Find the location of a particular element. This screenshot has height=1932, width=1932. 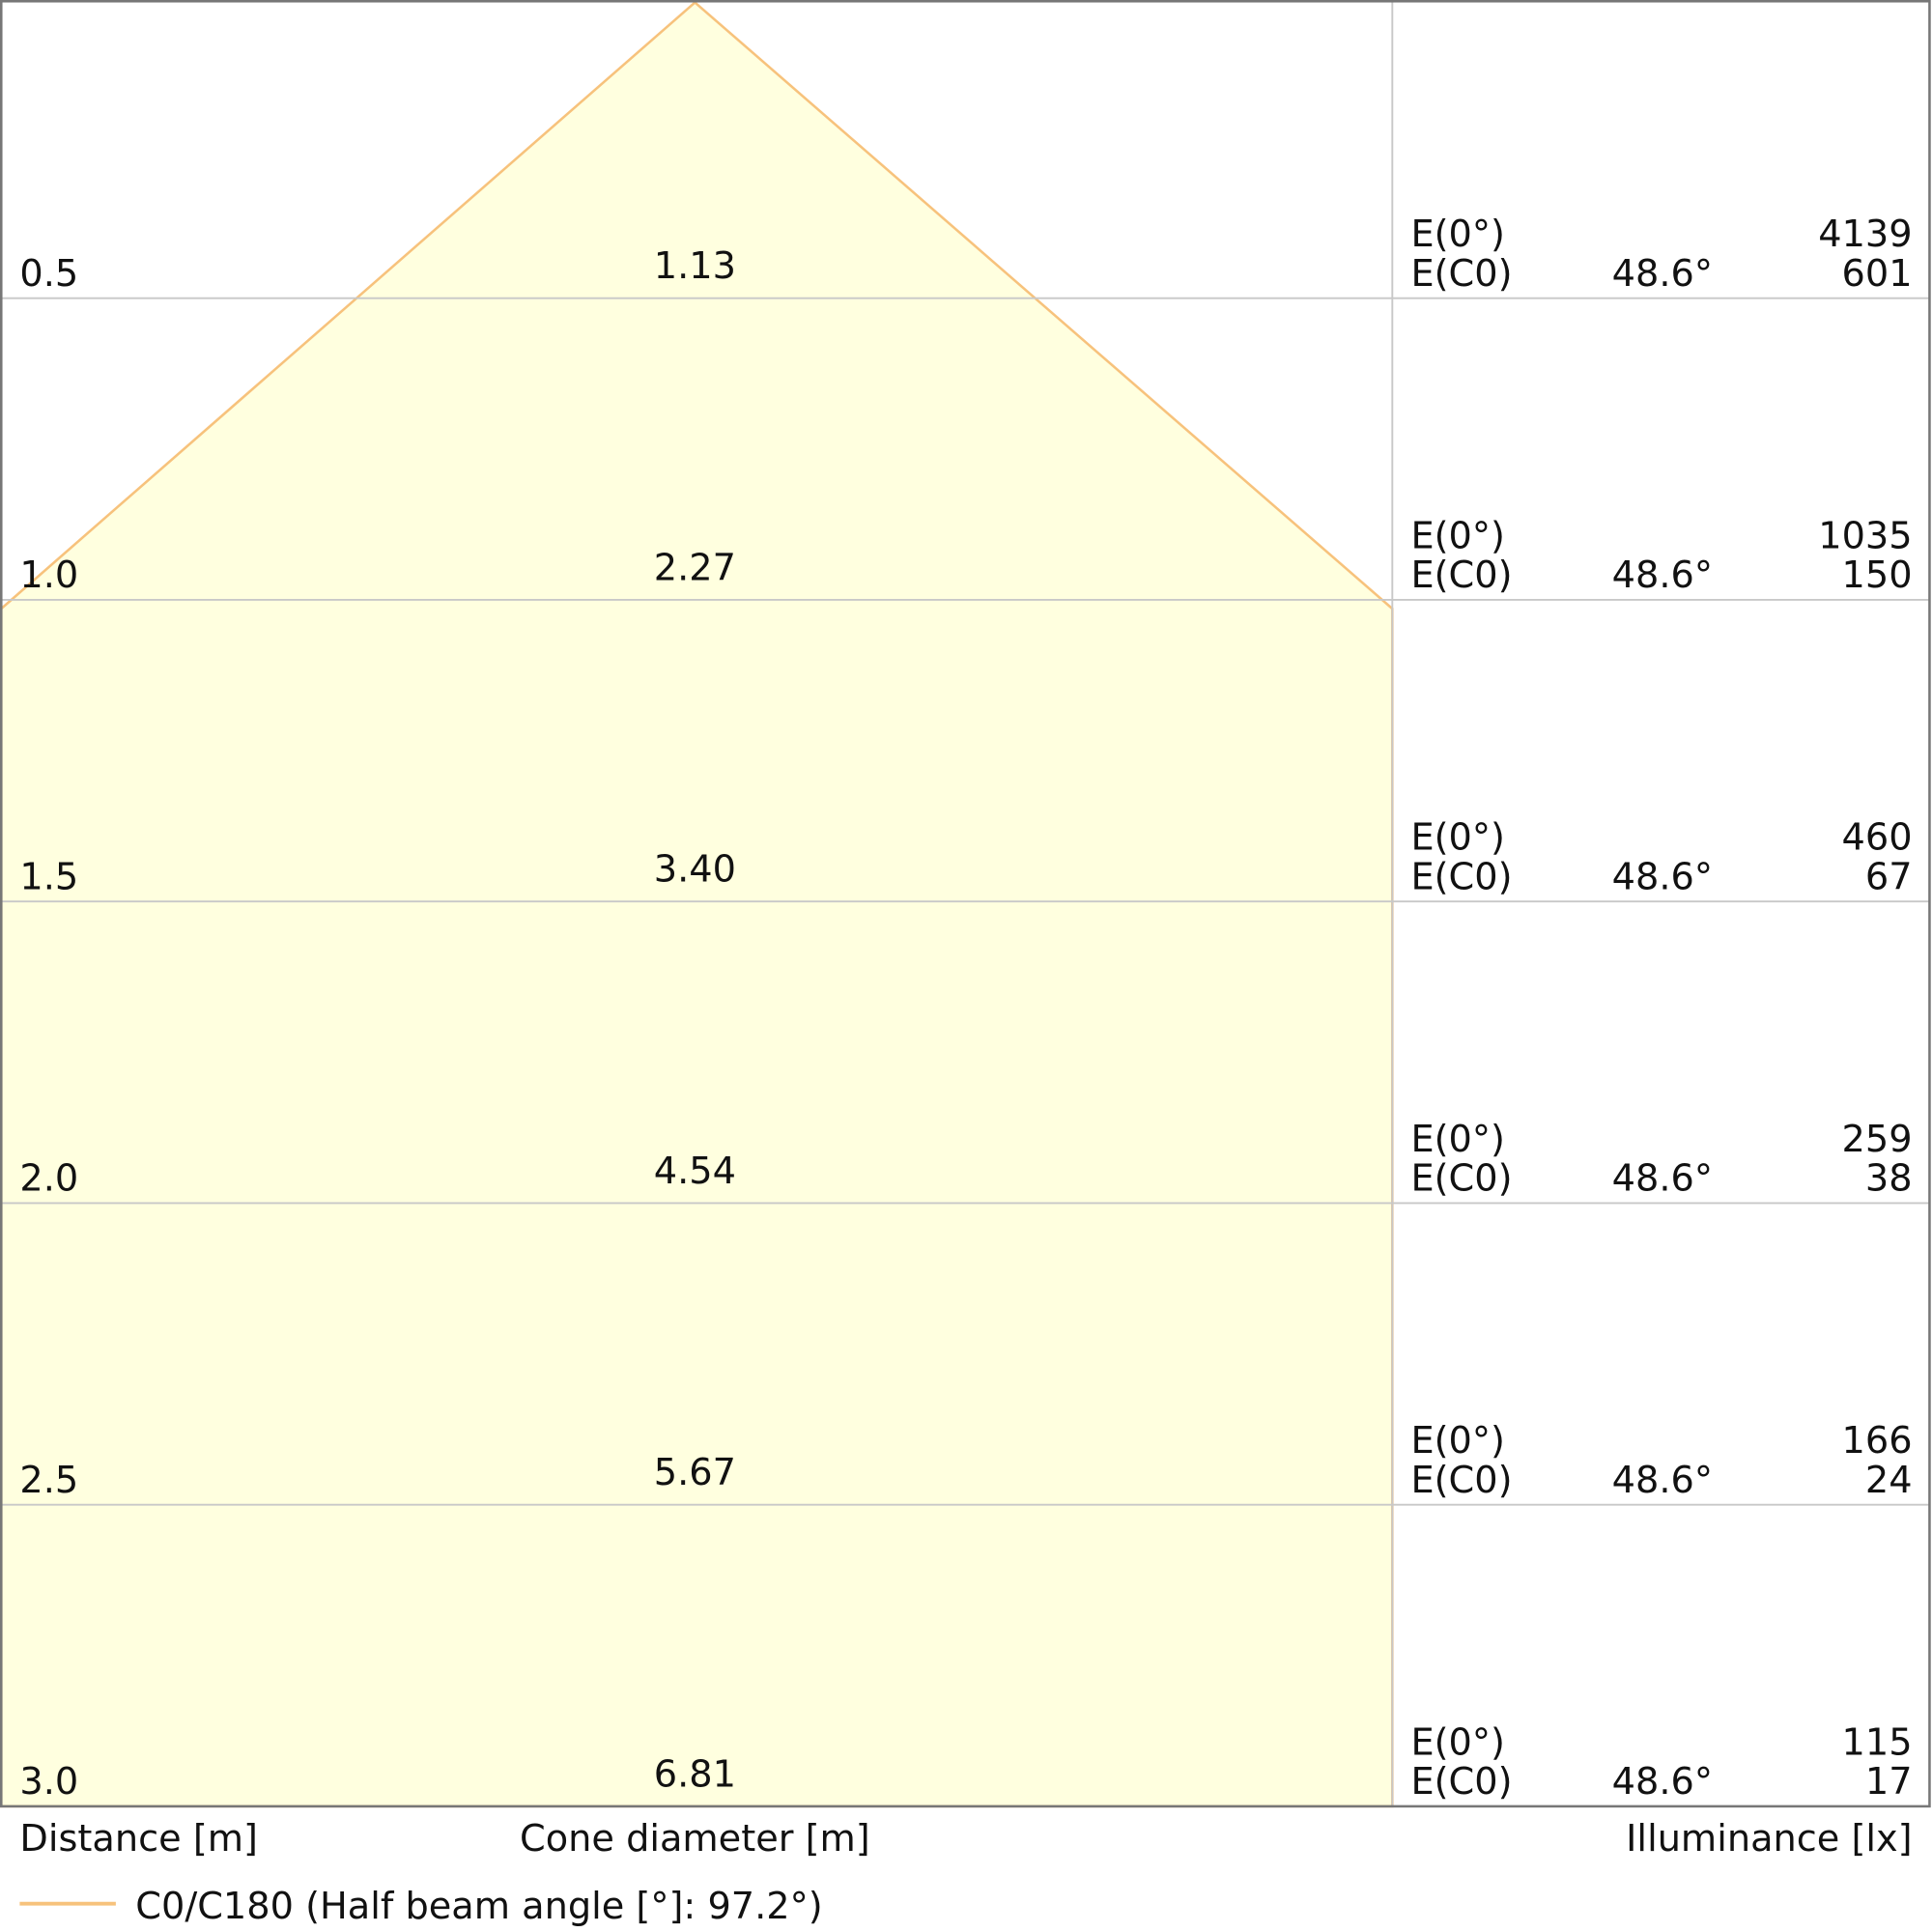

cone-diameter: 6.81 is located at coordinates (695, 1774).